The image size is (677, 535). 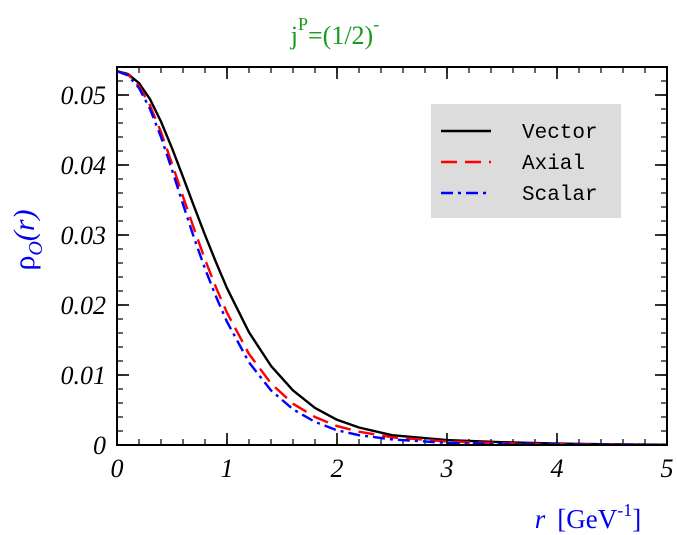 What do you see at coordinates (624, 510) in the screenshot?
I see `x-label-unit-sup: -1` at bounding box center [624, 510].